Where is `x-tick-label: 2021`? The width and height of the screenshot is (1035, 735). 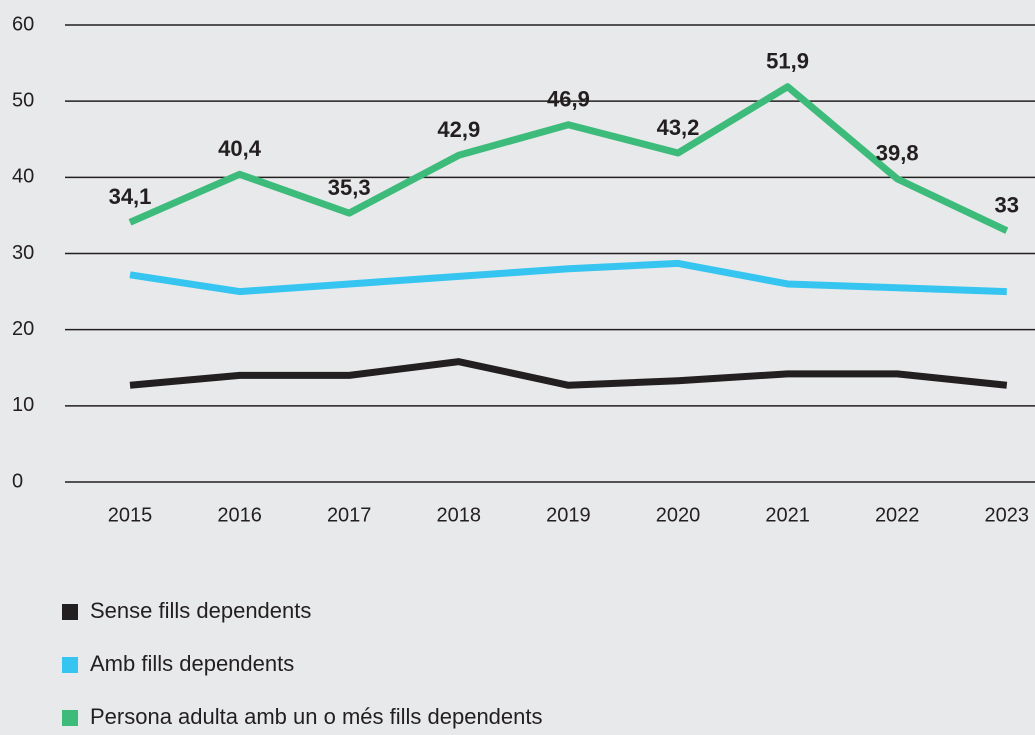 x-tick-label: 2021 is located at coordinates (787, 515).